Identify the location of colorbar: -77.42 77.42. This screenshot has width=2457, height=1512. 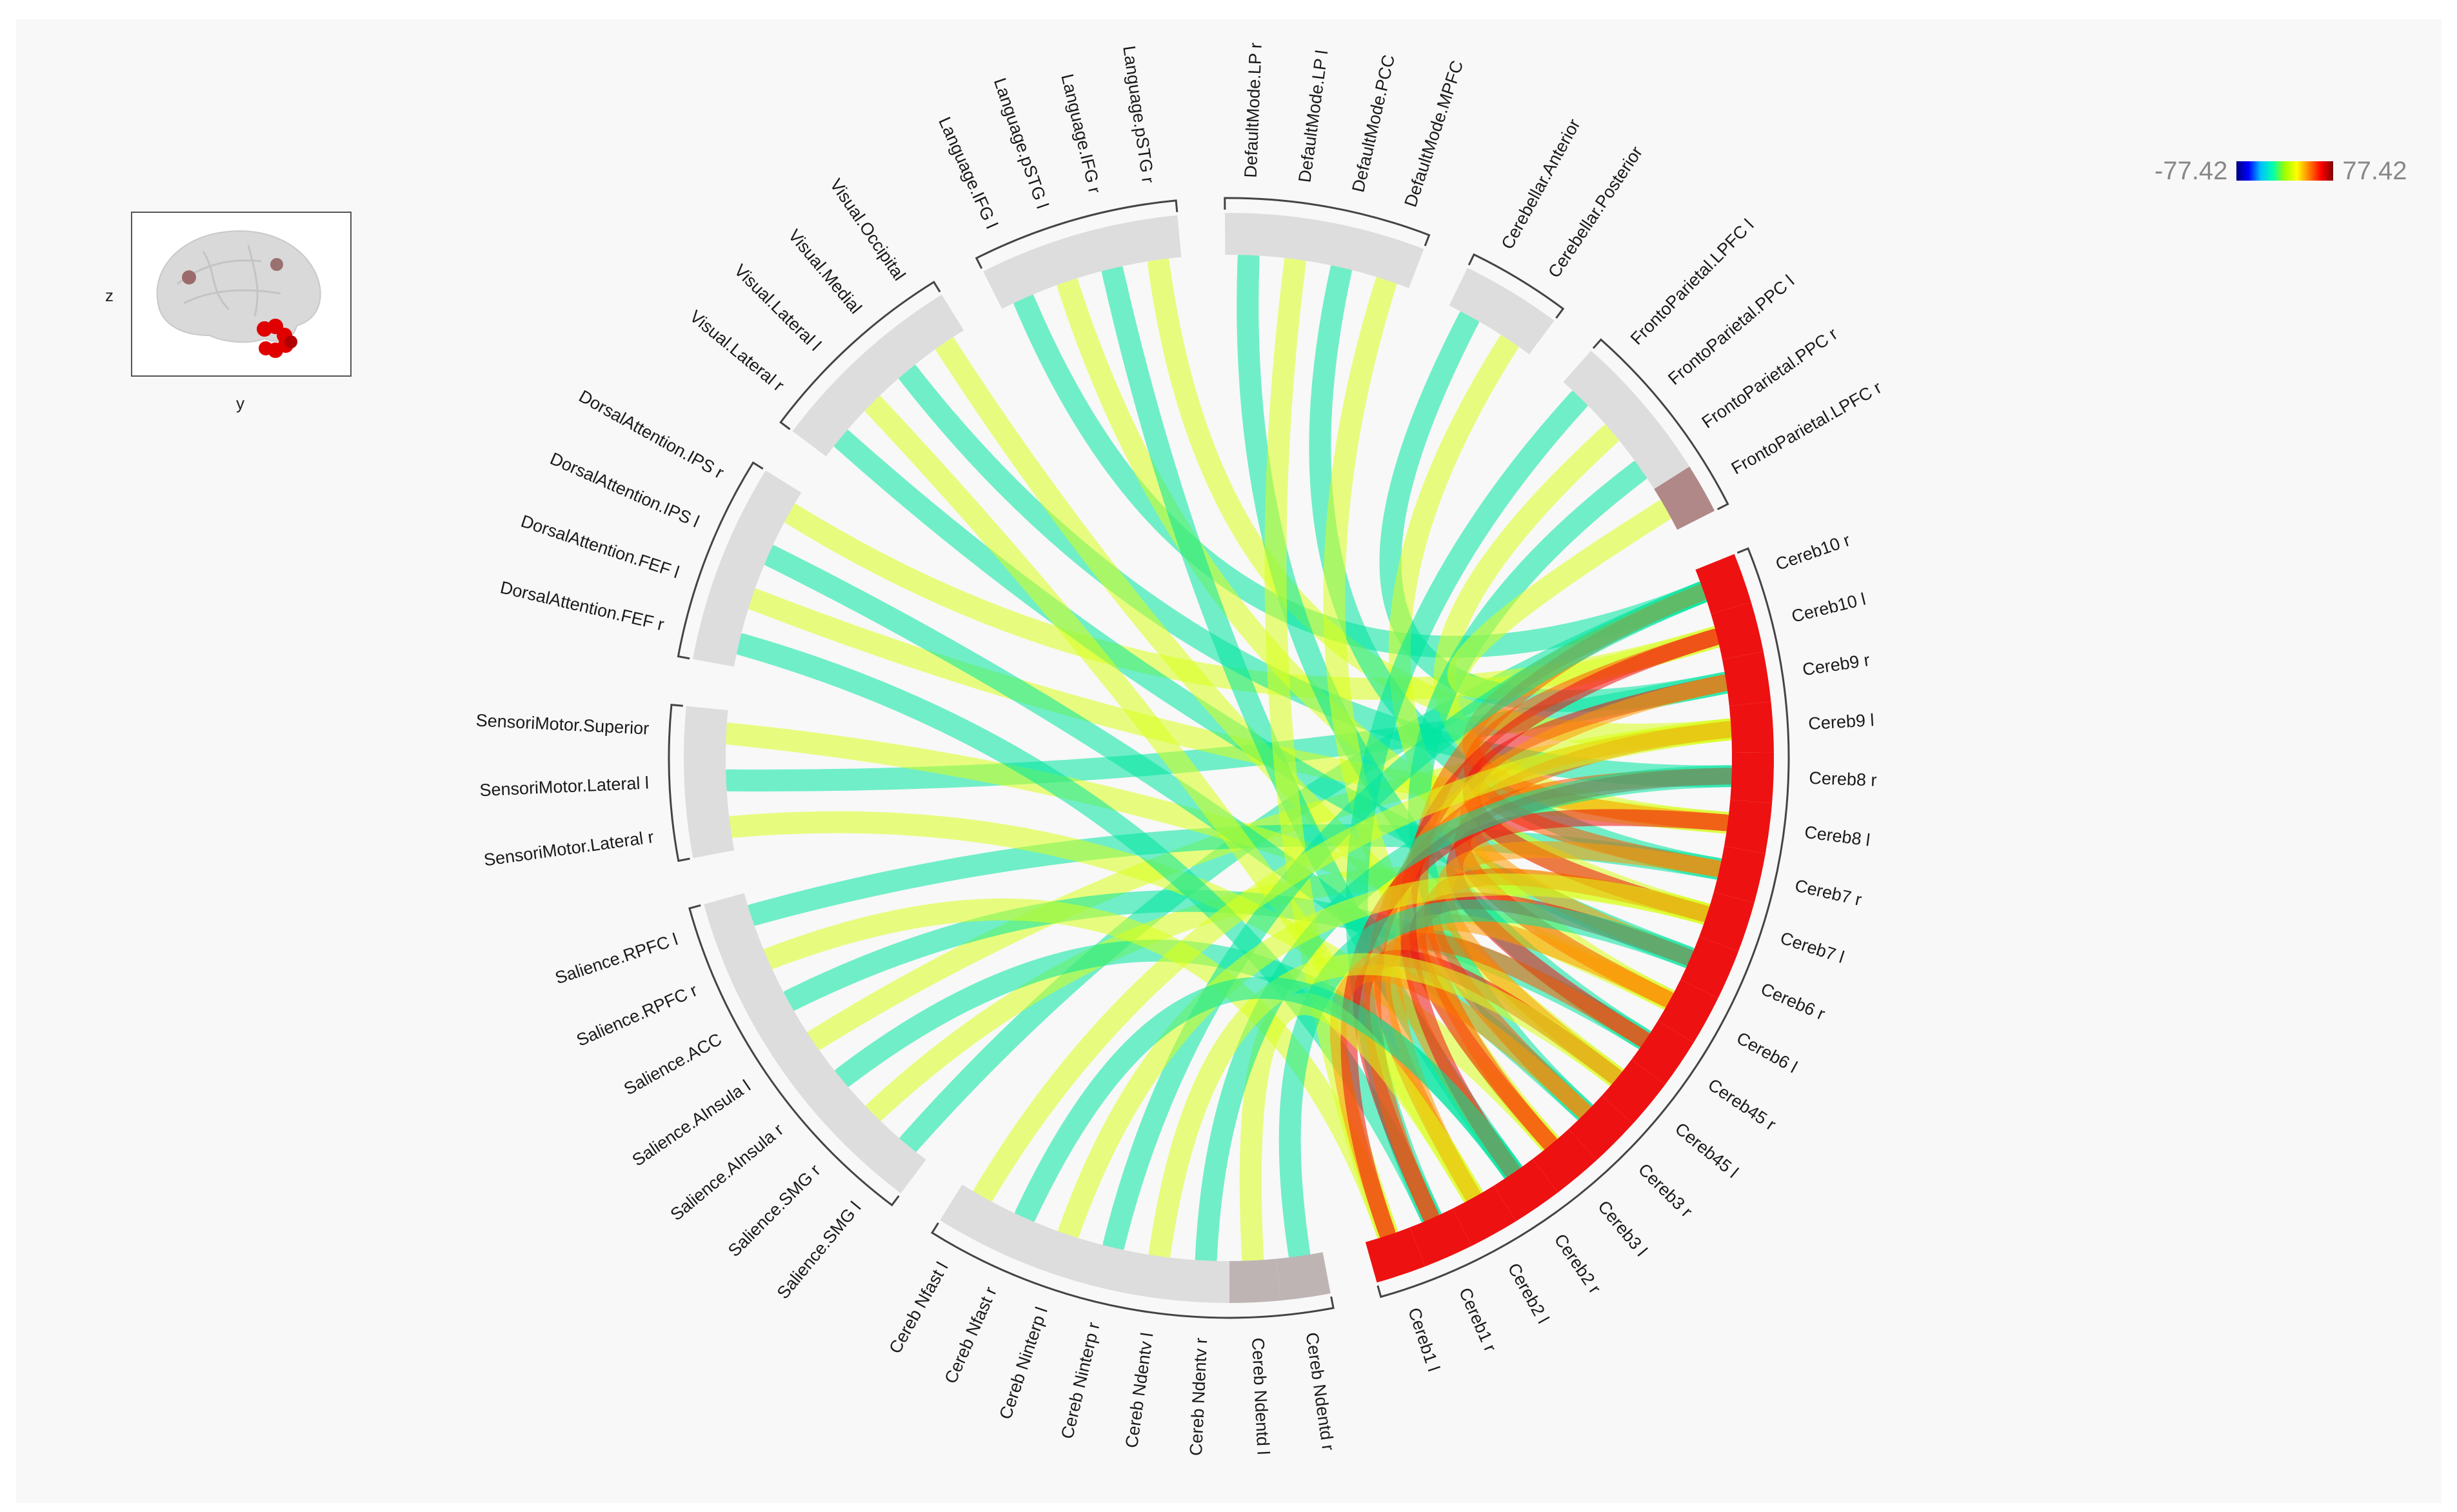
(2280, 171).